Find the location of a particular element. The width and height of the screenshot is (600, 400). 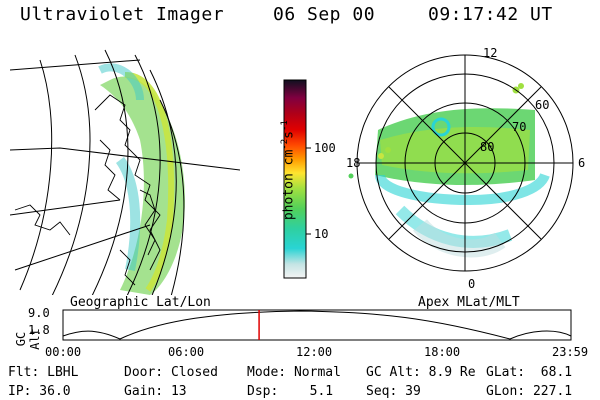

mlt-label-bottom: 0 is located at coordinates (472, 284).